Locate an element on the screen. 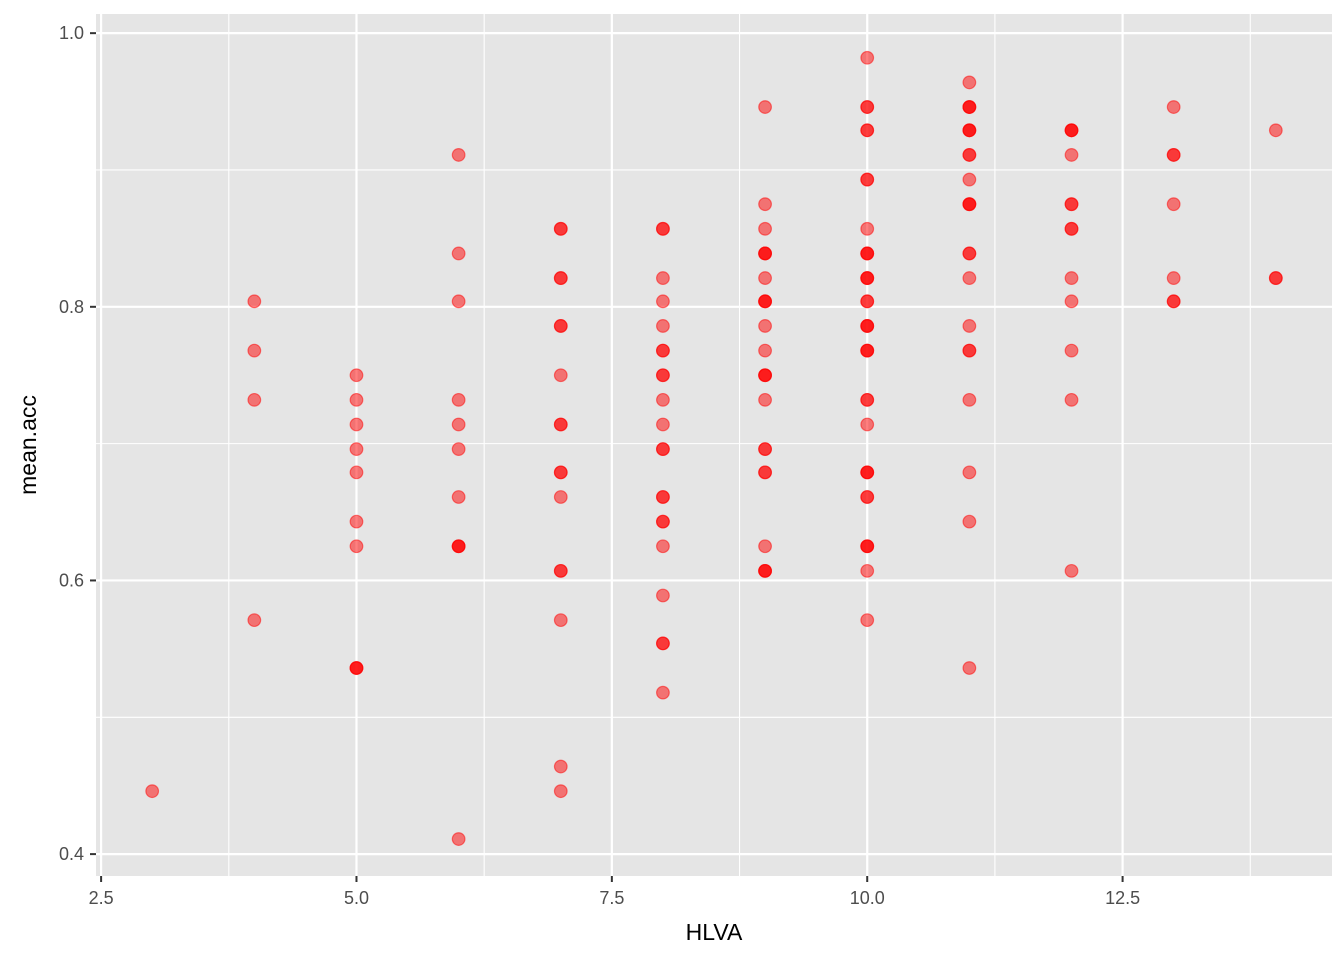  y-tick-label: 0.8 is located at coordinates (71, 307).